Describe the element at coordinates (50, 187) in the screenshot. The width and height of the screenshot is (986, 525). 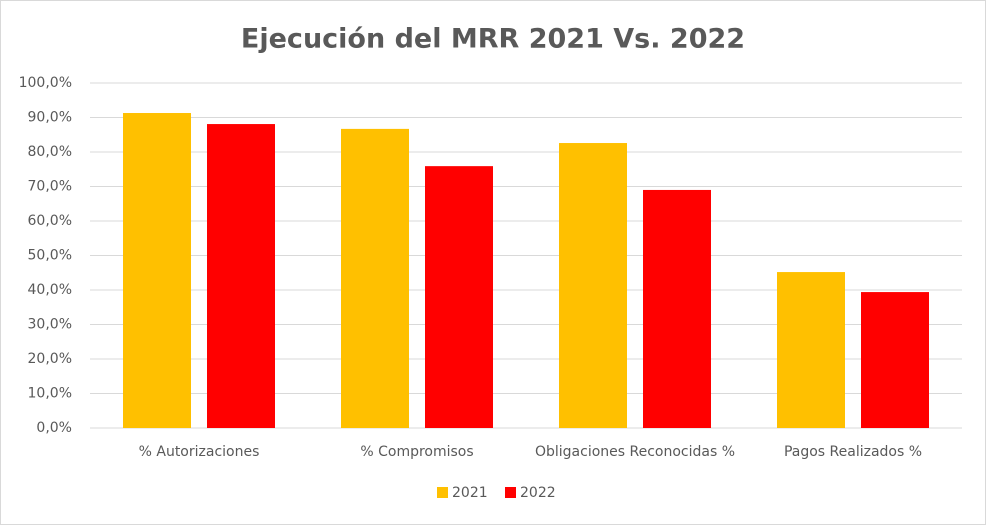
I see `y-tick-label: 70,0%` at that location.